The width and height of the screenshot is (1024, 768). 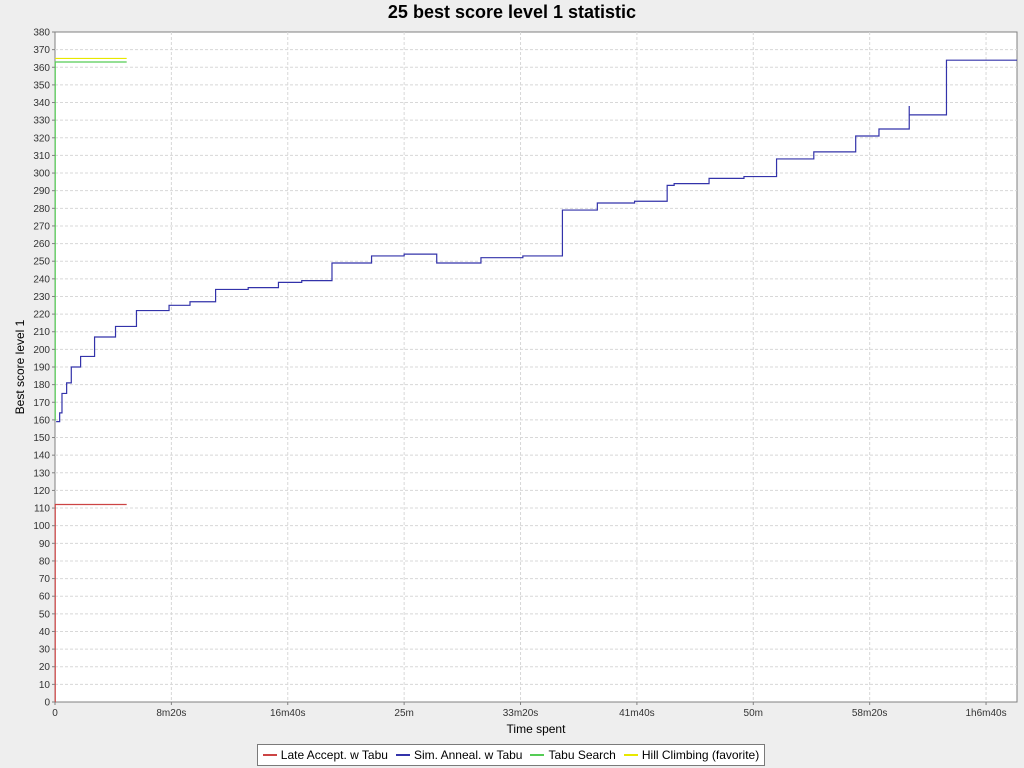 What do you see at coordinates (700, 755) in the screenshot?
I see `legend-label: Hill Climbing (favorite)` at bounding box center [700, 755].